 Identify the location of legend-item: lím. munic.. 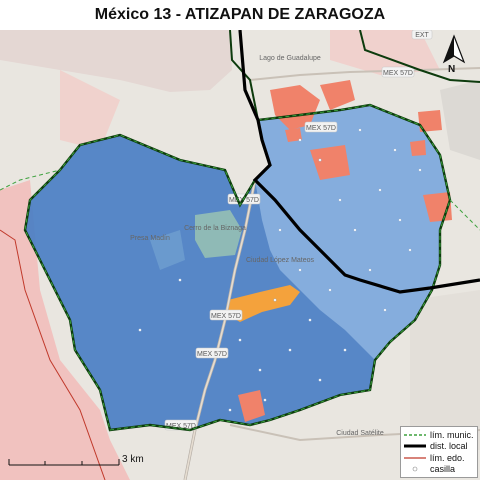
(439, 435).